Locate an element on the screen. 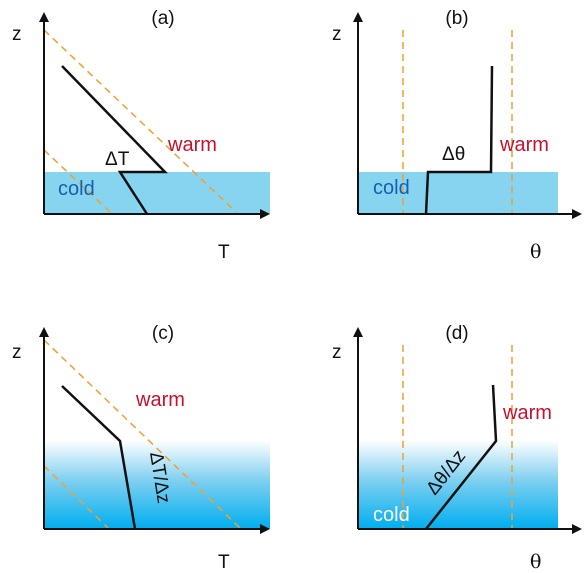 This screenshot has height=573, width=587. jump-label: ΔT is located at coordinates (117, 159).